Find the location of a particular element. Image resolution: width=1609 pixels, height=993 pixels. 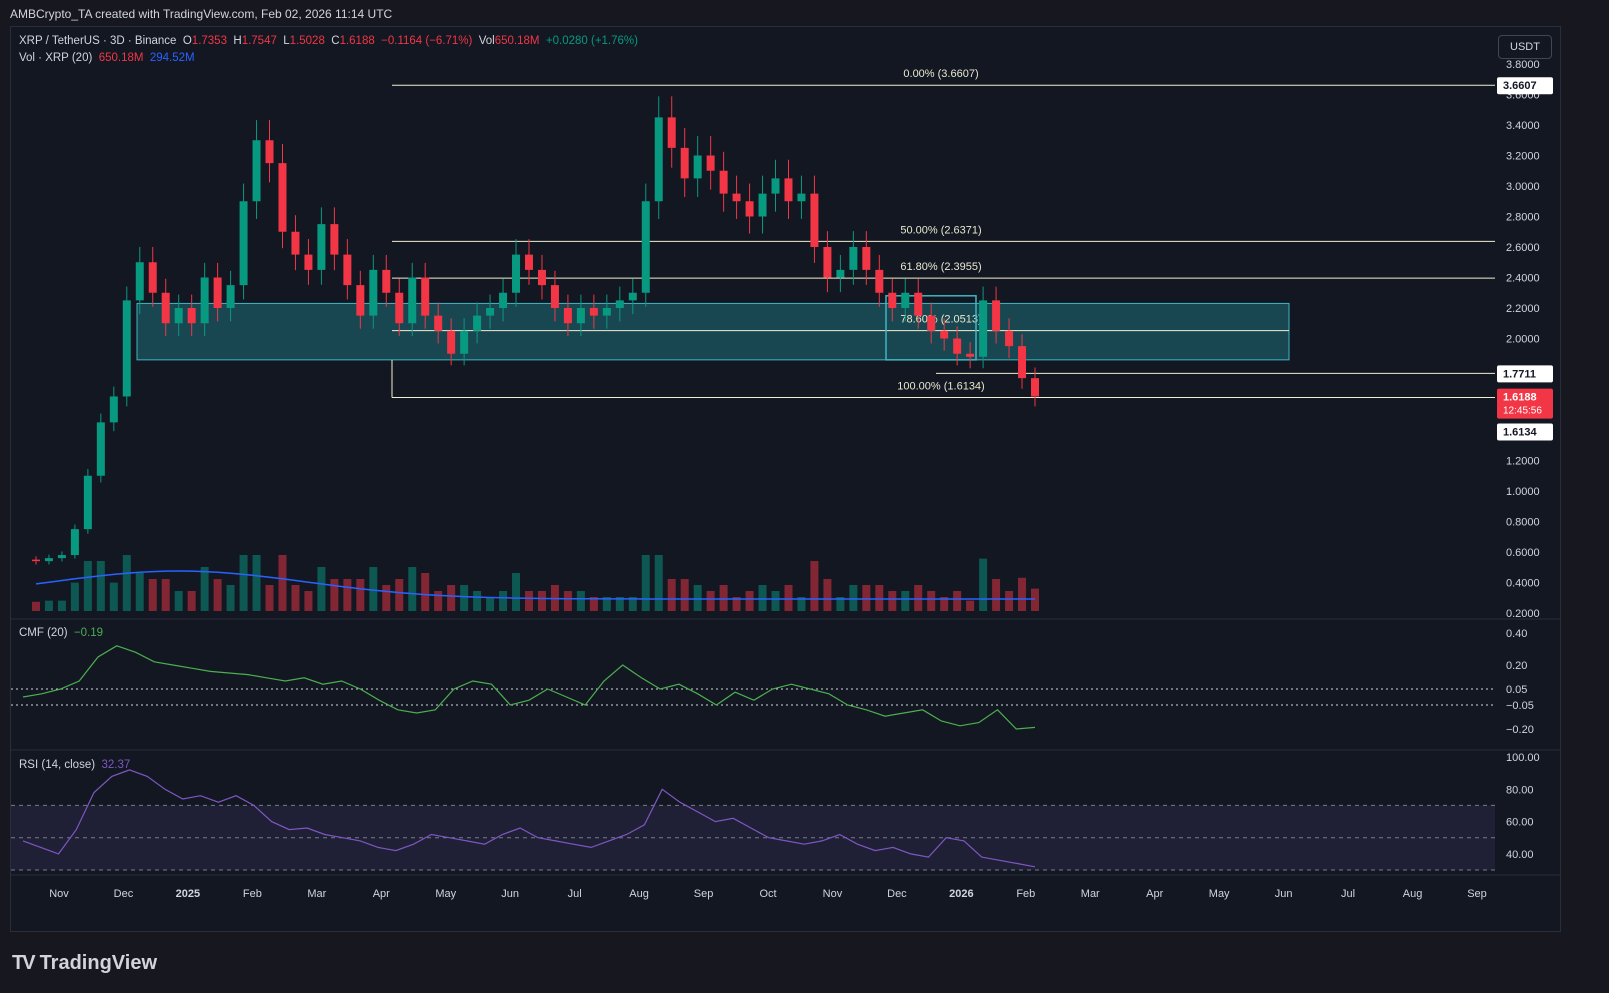

brand-name: TradingView is located at coordinates (98, 963).